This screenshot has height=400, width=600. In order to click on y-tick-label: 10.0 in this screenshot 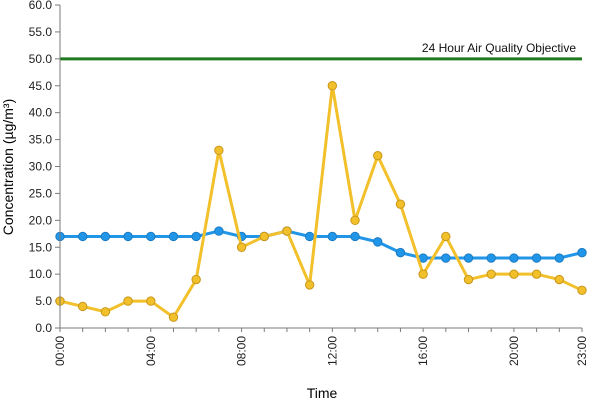, I will do `click(41, 274)`.